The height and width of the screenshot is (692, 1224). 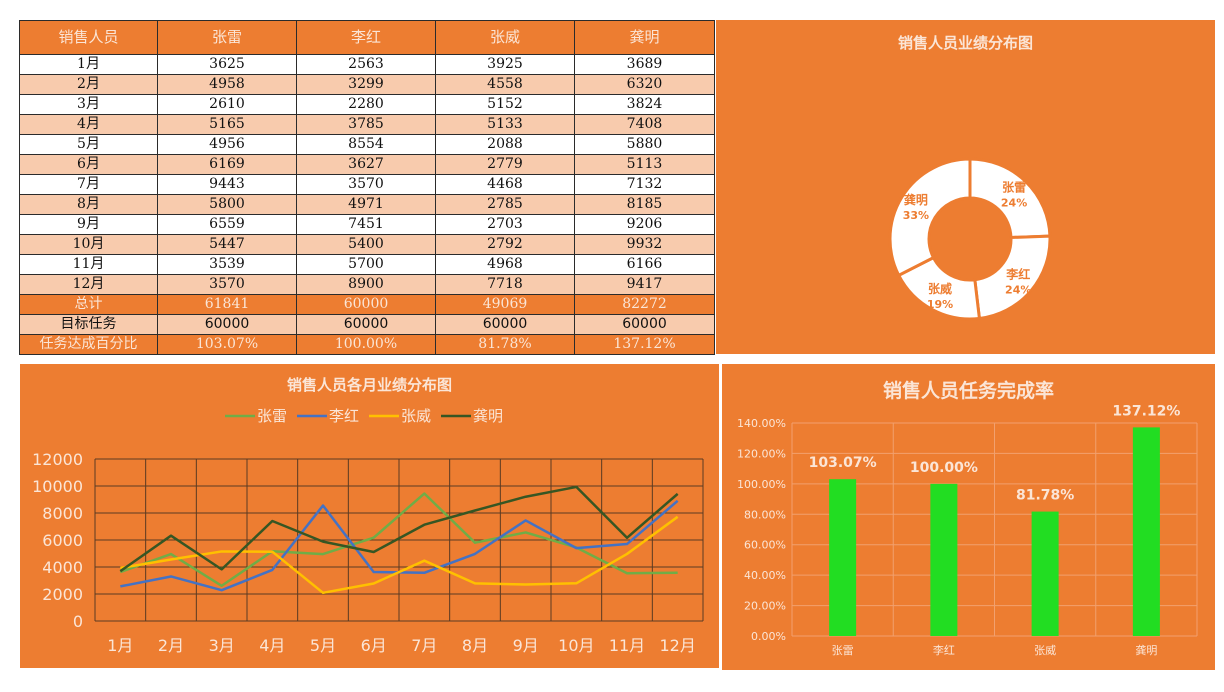 What do you see at coordinates (505, 204) in the screenshot?
I see `value-cell: 2785` at bounding box center [505, 204].